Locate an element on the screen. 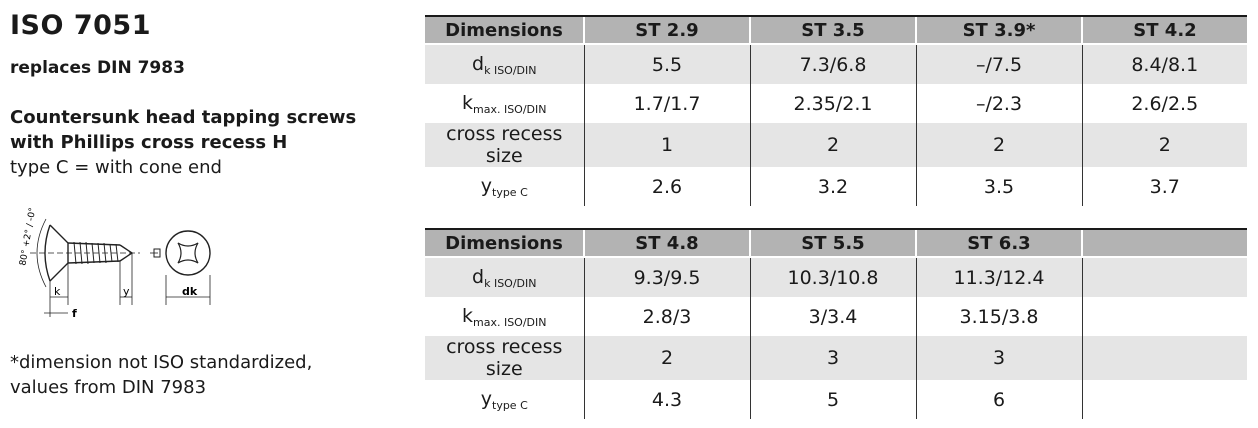 The height and width of the screenshot is (428, 1258). header-size: ST 4.2 is located at coordinates (1164, 30).